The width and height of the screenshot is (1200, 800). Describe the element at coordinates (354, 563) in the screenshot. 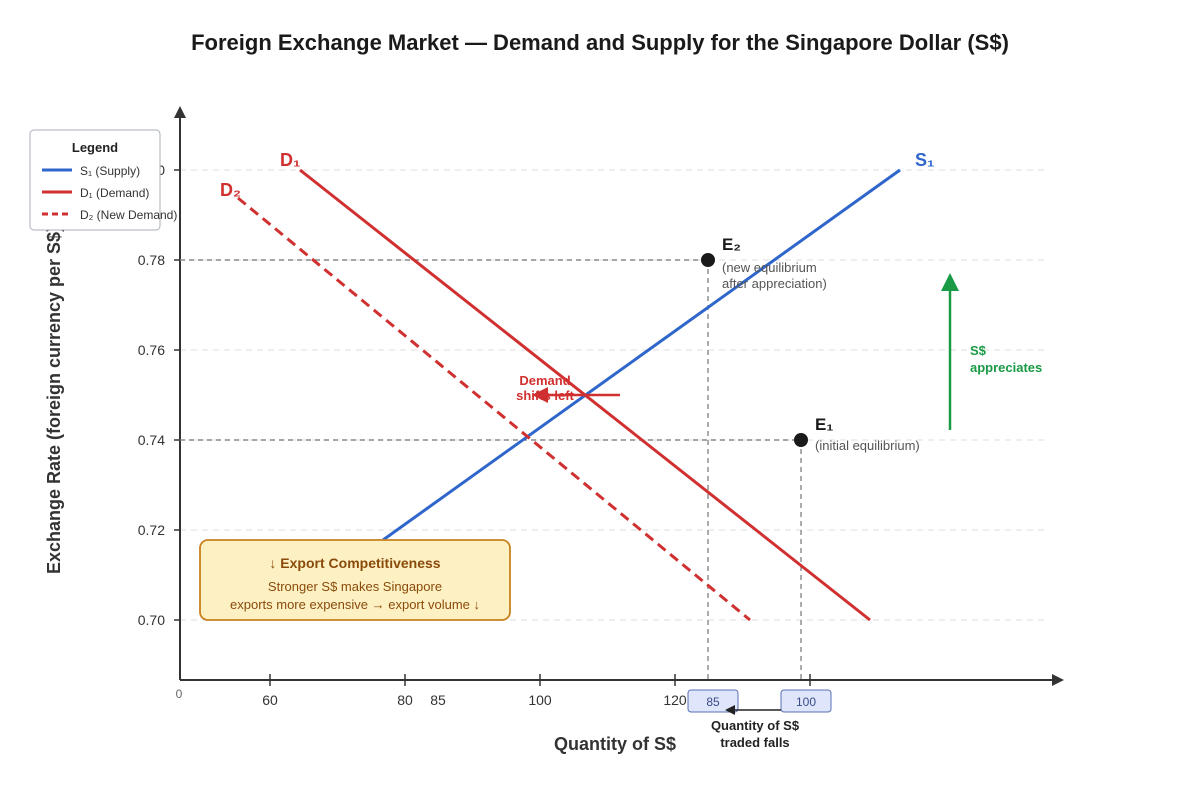

I see `export-box-title: ↓ Export Competitiveness` at that location.